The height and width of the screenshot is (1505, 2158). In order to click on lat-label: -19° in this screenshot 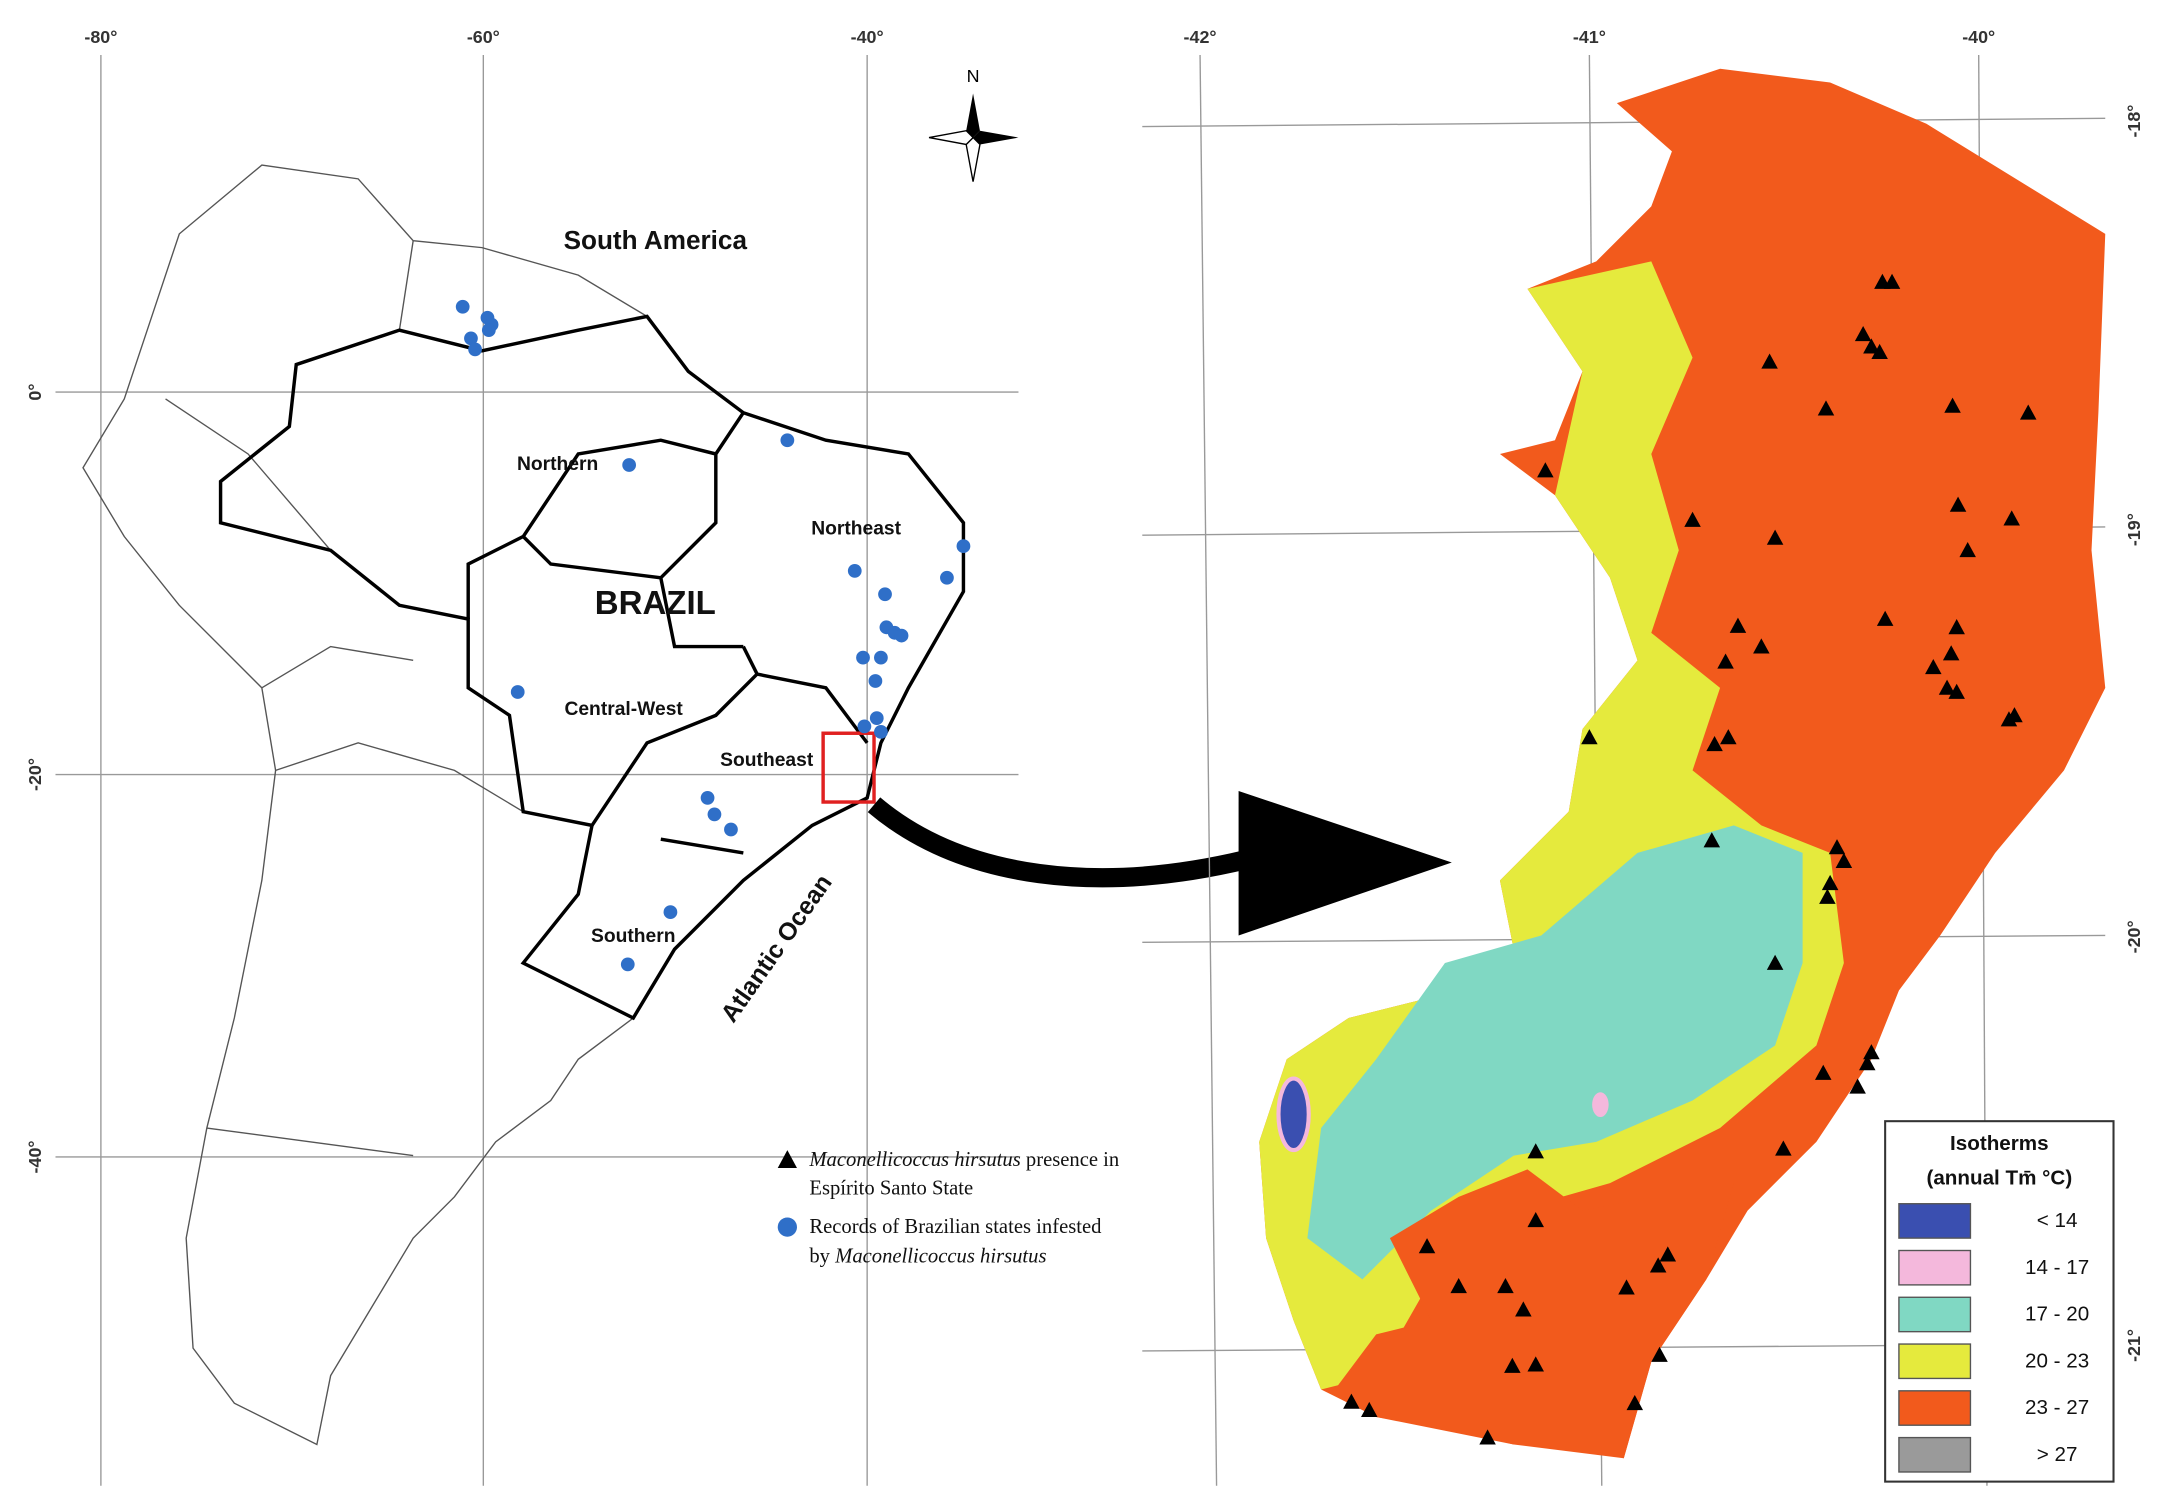, I will do `click(2134, 529)`.